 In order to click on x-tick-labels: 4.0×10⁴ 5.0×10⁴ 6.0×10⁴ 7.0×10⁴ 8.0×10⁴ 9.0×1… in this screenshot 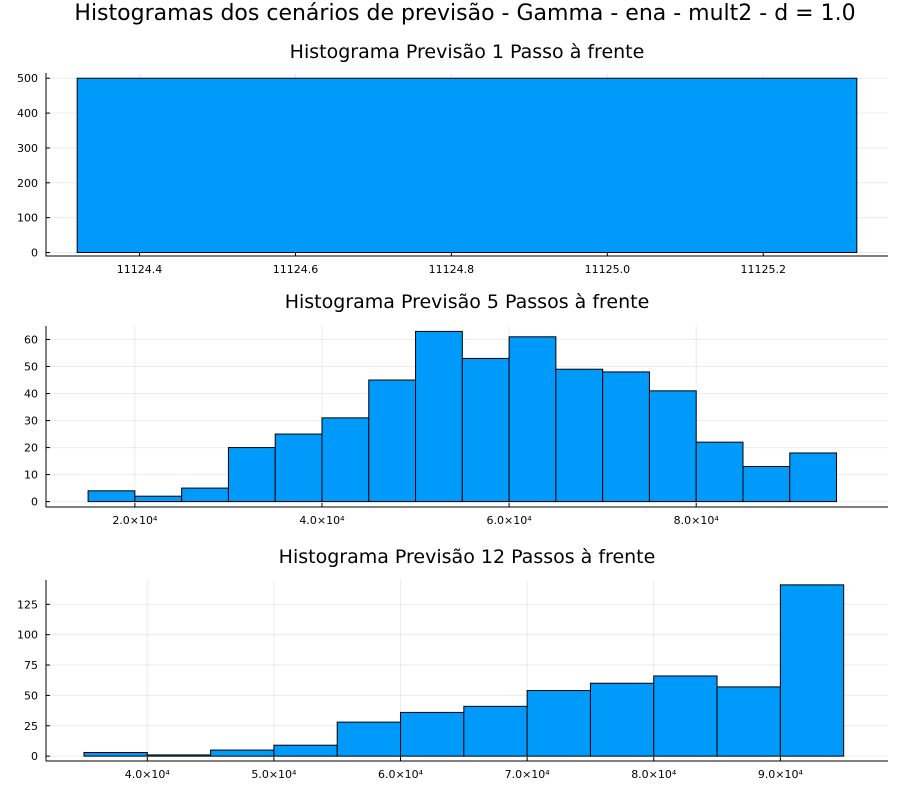, I will do `click(464, 769)`.